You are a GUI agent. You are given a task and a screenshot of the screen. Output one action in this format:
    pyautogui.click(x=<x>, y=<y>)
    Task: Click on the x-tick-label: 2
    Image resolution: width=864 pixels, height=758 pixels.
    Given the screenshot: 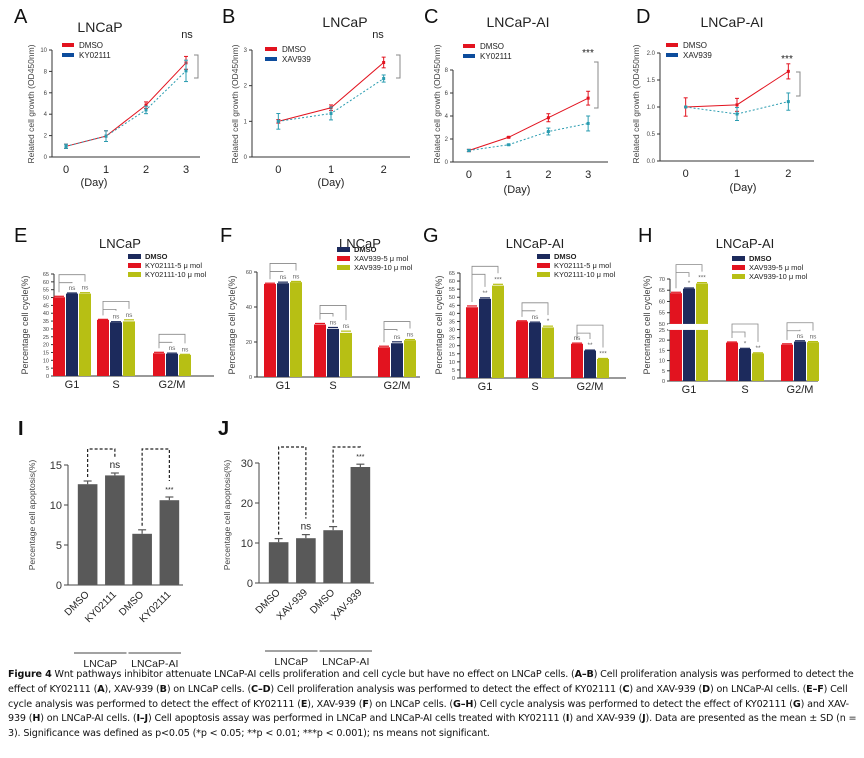 What is the action you would take?
    pyautogui.click(x=548, y=175)
    